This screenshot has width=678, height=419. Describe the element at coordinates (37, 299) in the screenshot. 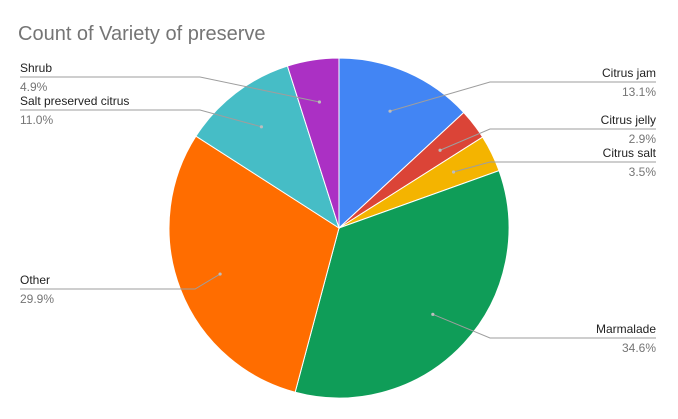

I see `slice-percent-other: 29.9%` at that location.